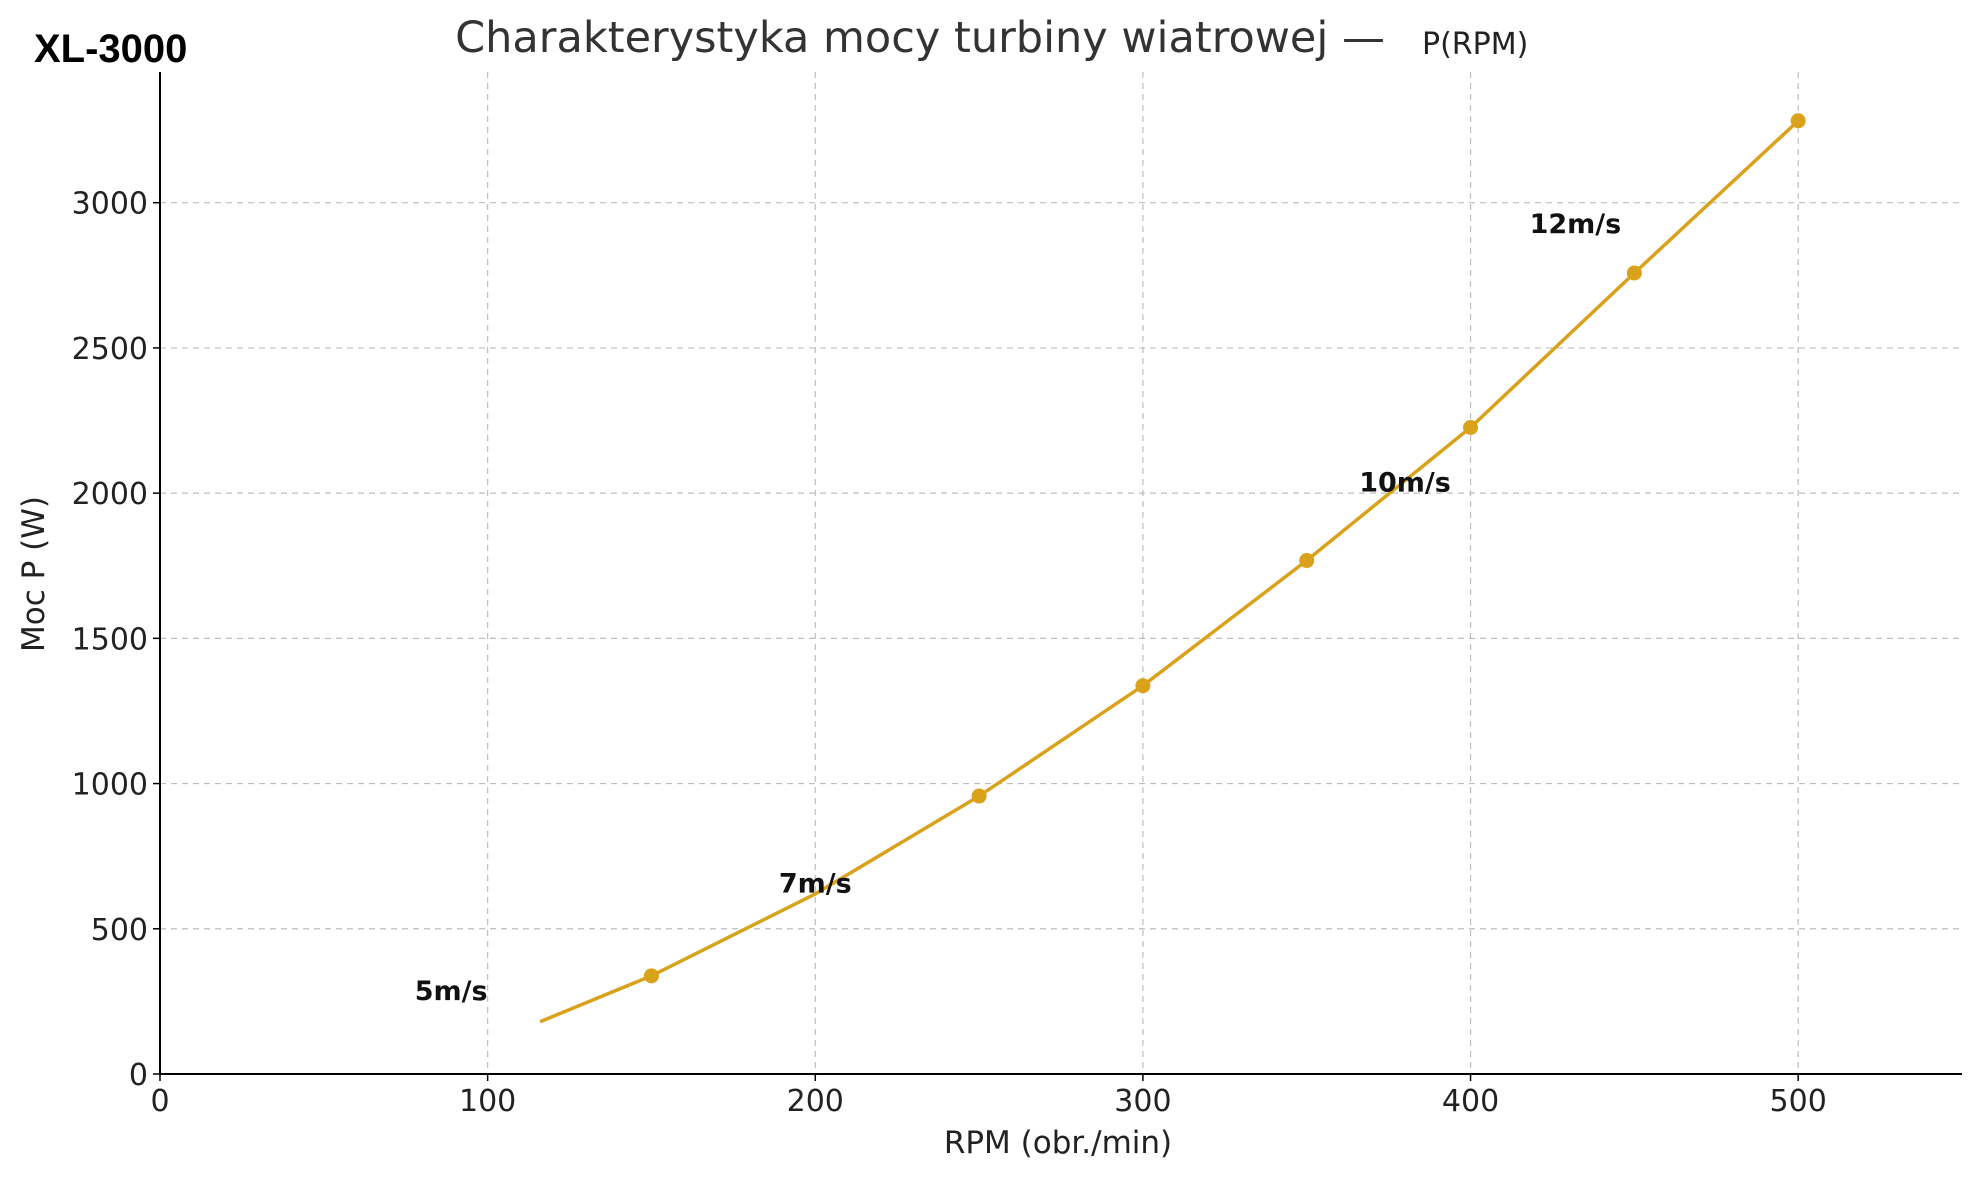  Describe the element at coordinates (920, 38) in the screenshot. I see `chart-title: Charakterystyka mocy turbiny wiatrowej —` at that location.